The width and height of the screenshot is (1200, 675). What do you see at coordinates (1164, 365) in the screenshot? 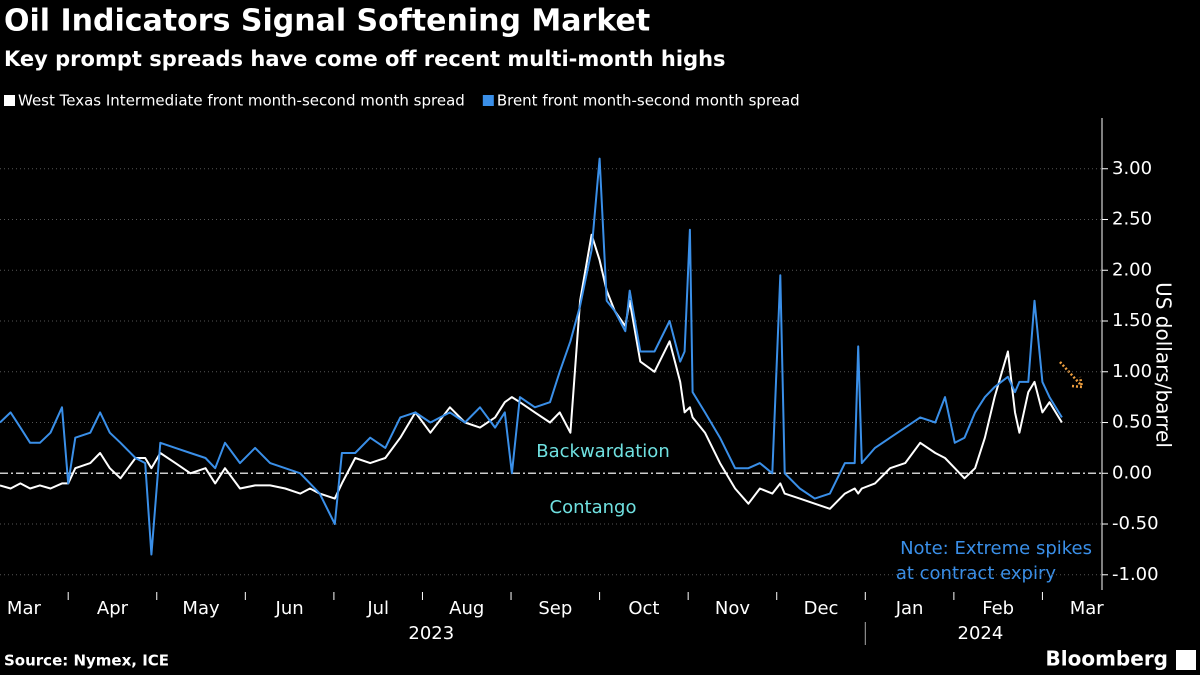
I see `y-axis-title: US dollars/barrel` at bounding box center [1164, 365].